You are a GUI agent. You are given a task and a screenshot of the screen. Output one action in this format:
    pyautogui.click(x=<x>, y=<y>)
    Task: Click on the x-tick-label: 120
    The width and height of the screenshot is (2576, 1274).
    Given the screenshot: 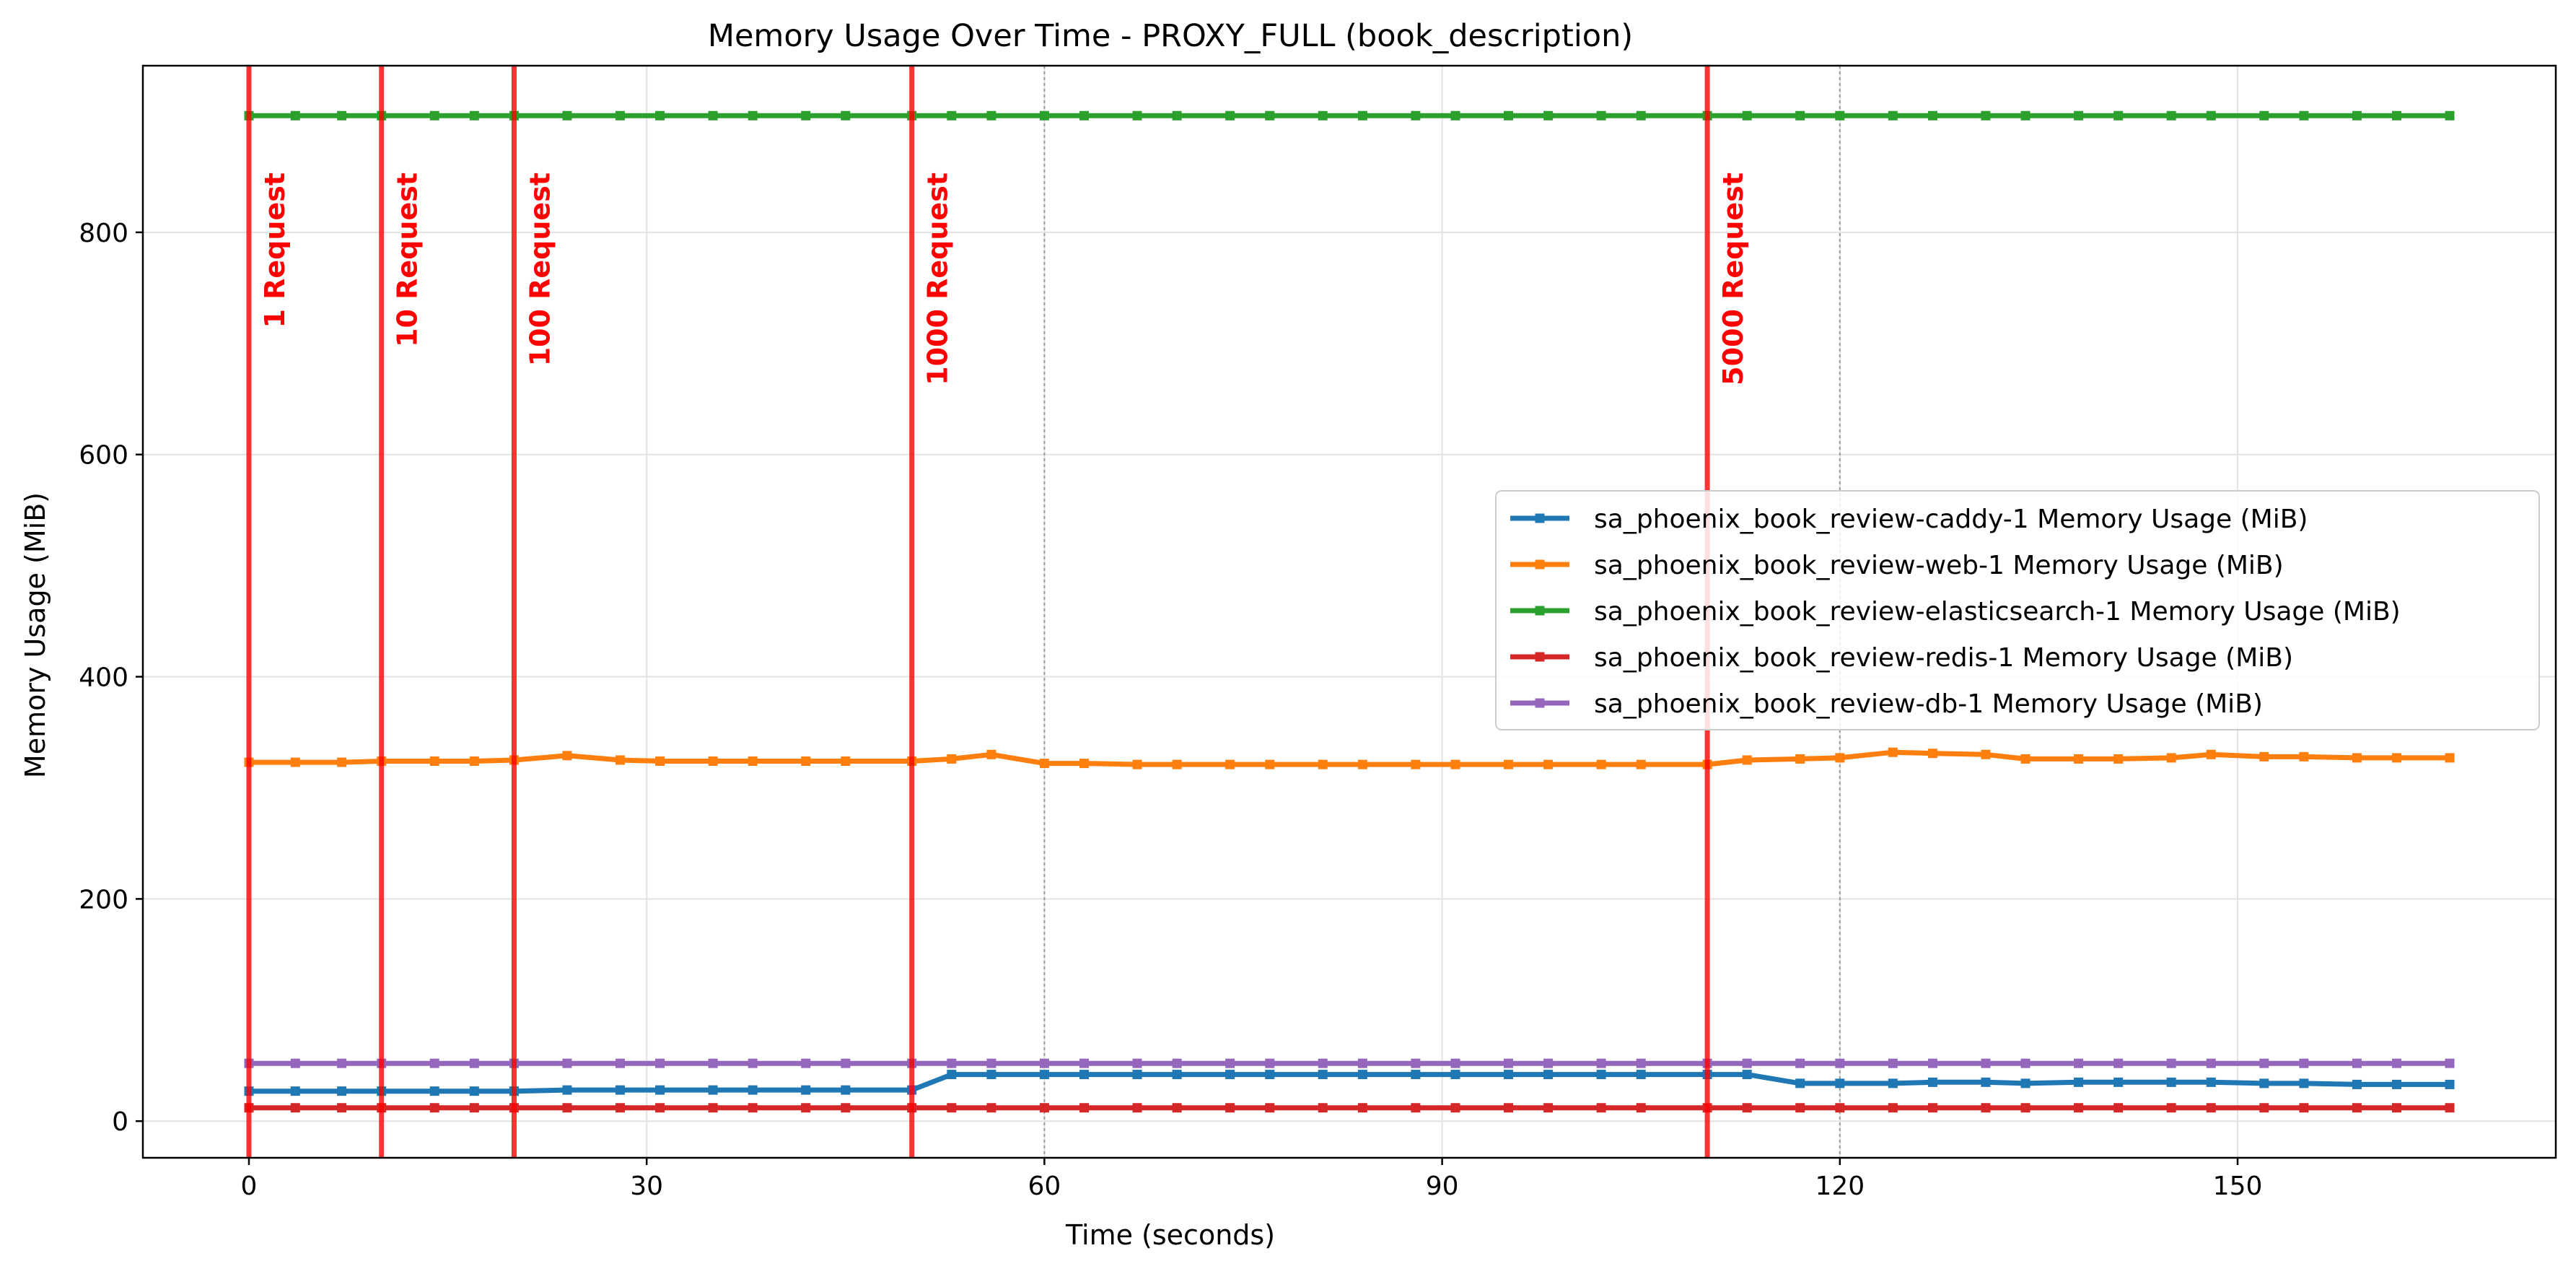 What is the action you would take?
    pyautogui.click(x=1840, y=1186)
    